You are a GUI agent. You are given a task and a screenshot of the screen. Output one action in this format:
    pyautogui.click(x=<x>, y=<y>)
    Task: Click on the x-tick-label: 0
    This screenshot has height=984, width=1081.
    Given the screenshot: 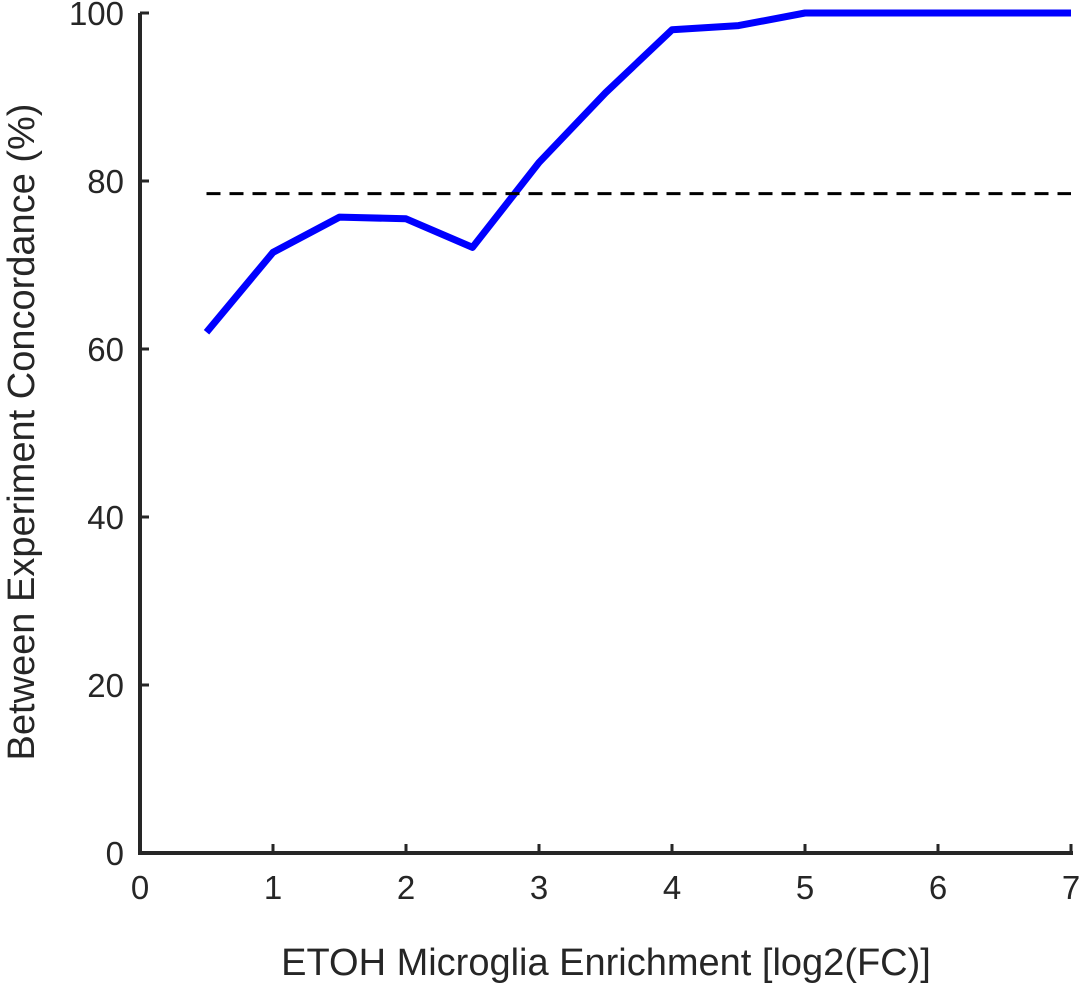 What is the action you would take?
    pyautogui.click(x=140, y=887)
    